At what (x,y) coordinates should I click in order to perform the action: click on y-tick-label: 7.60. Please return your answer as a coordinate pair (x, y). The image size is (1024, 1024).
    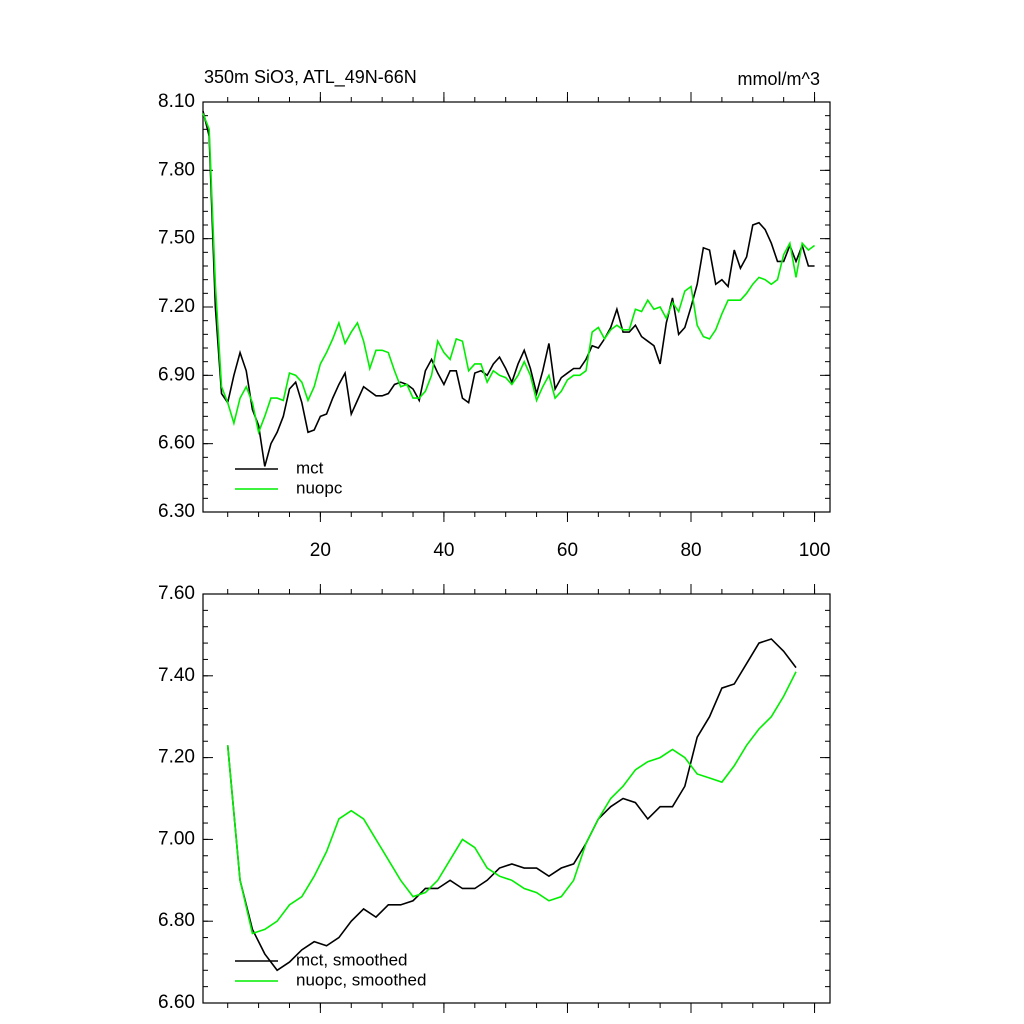
    Looking at the image, I should click on (176, 593).